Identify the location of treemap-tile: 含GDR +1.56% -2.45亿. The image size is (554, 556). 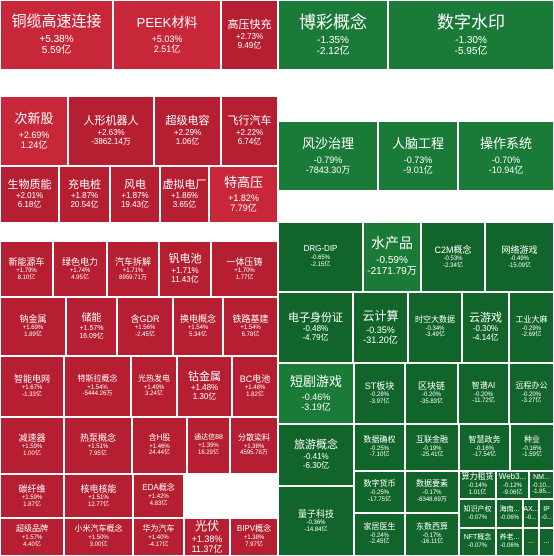
(145, 326).